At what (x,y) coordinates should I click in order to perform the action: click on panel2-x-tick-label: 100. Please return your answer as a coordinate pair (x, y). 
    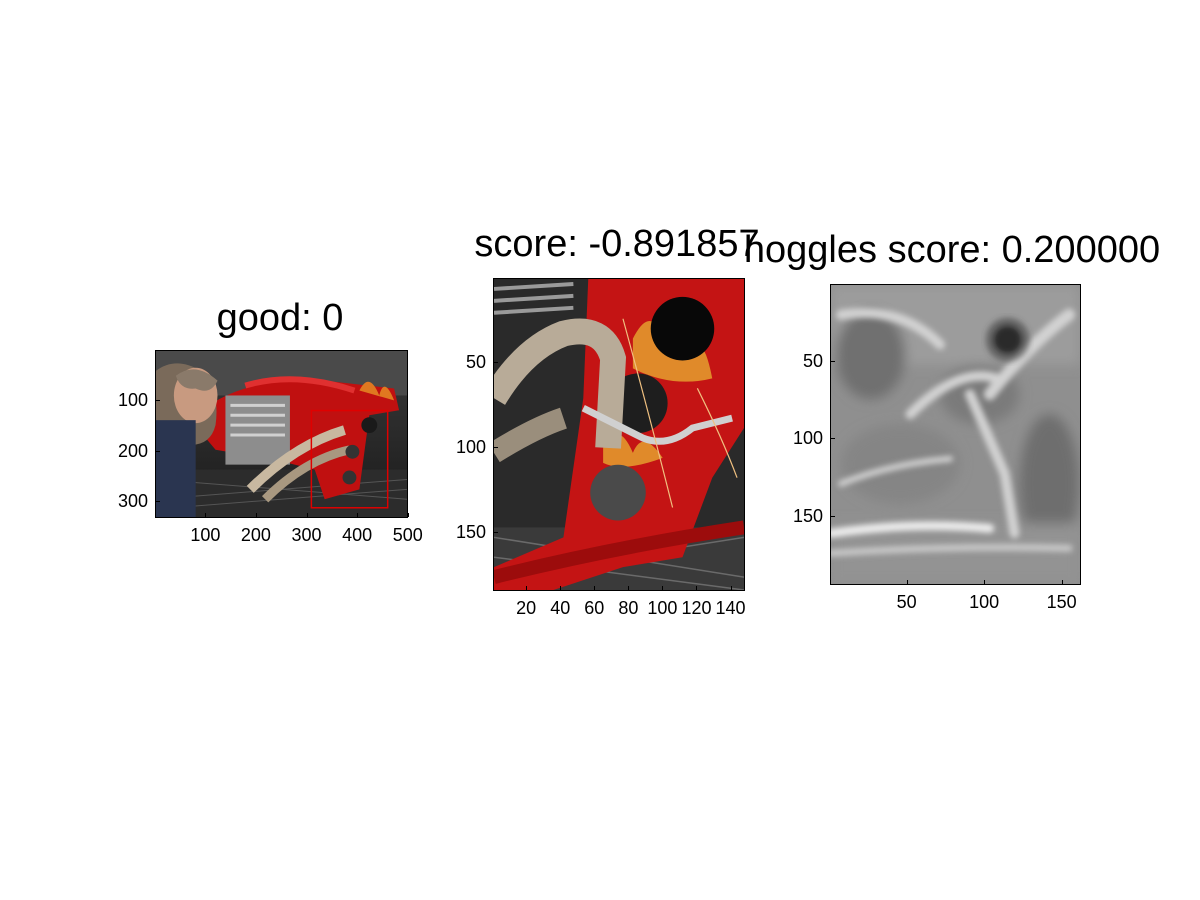
    Looking at the image, I should click on (662, 608).